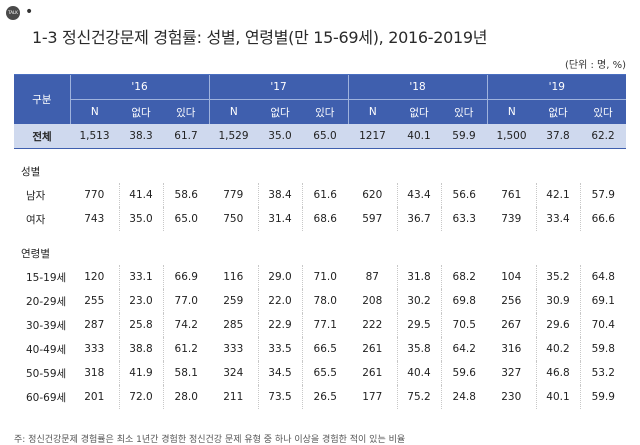 The height and width of the screenshot is (445, 640). What do you see at coordinates (94, 301) in the screenshot?
I see `table-cell: 255` at bounding box center [94, 301].